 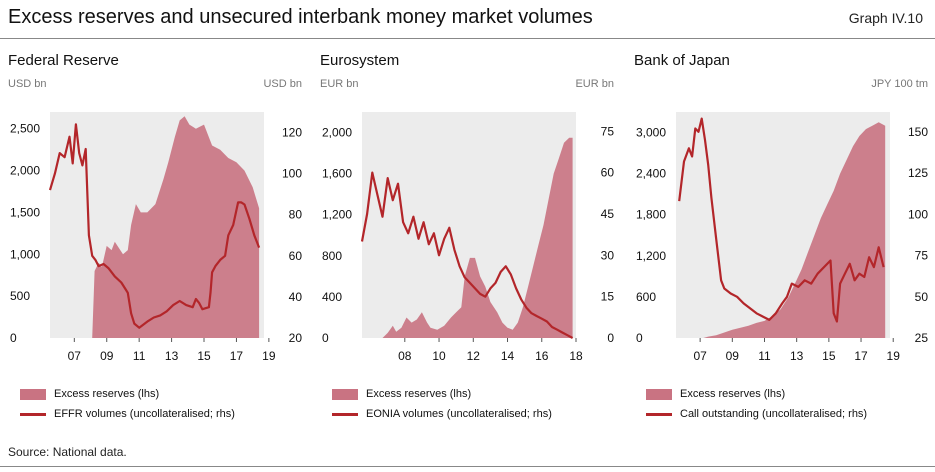 What do you see at coordinates (922, 297) in the screenshot?
I see `y-tick-right: 50` at bounding box center [922, 297].